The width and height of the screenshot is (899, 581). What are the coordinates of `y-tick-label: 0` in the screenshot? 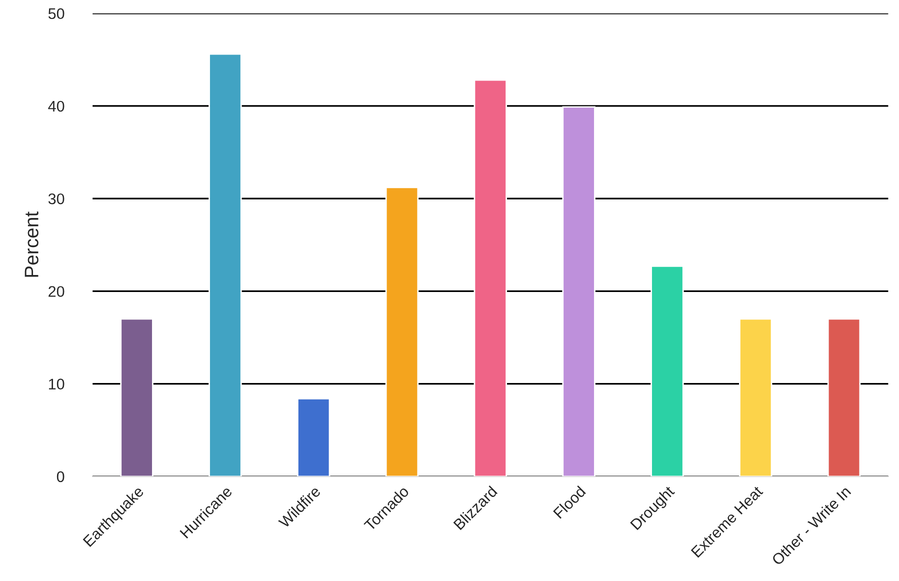 It's located at (60, 476).